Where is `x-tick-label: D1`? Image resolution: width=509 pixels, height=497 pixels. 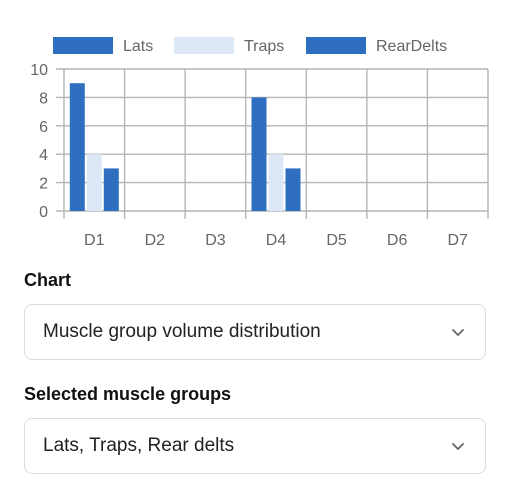 x-tick-label: D1 is located at coordinates (94, 240).